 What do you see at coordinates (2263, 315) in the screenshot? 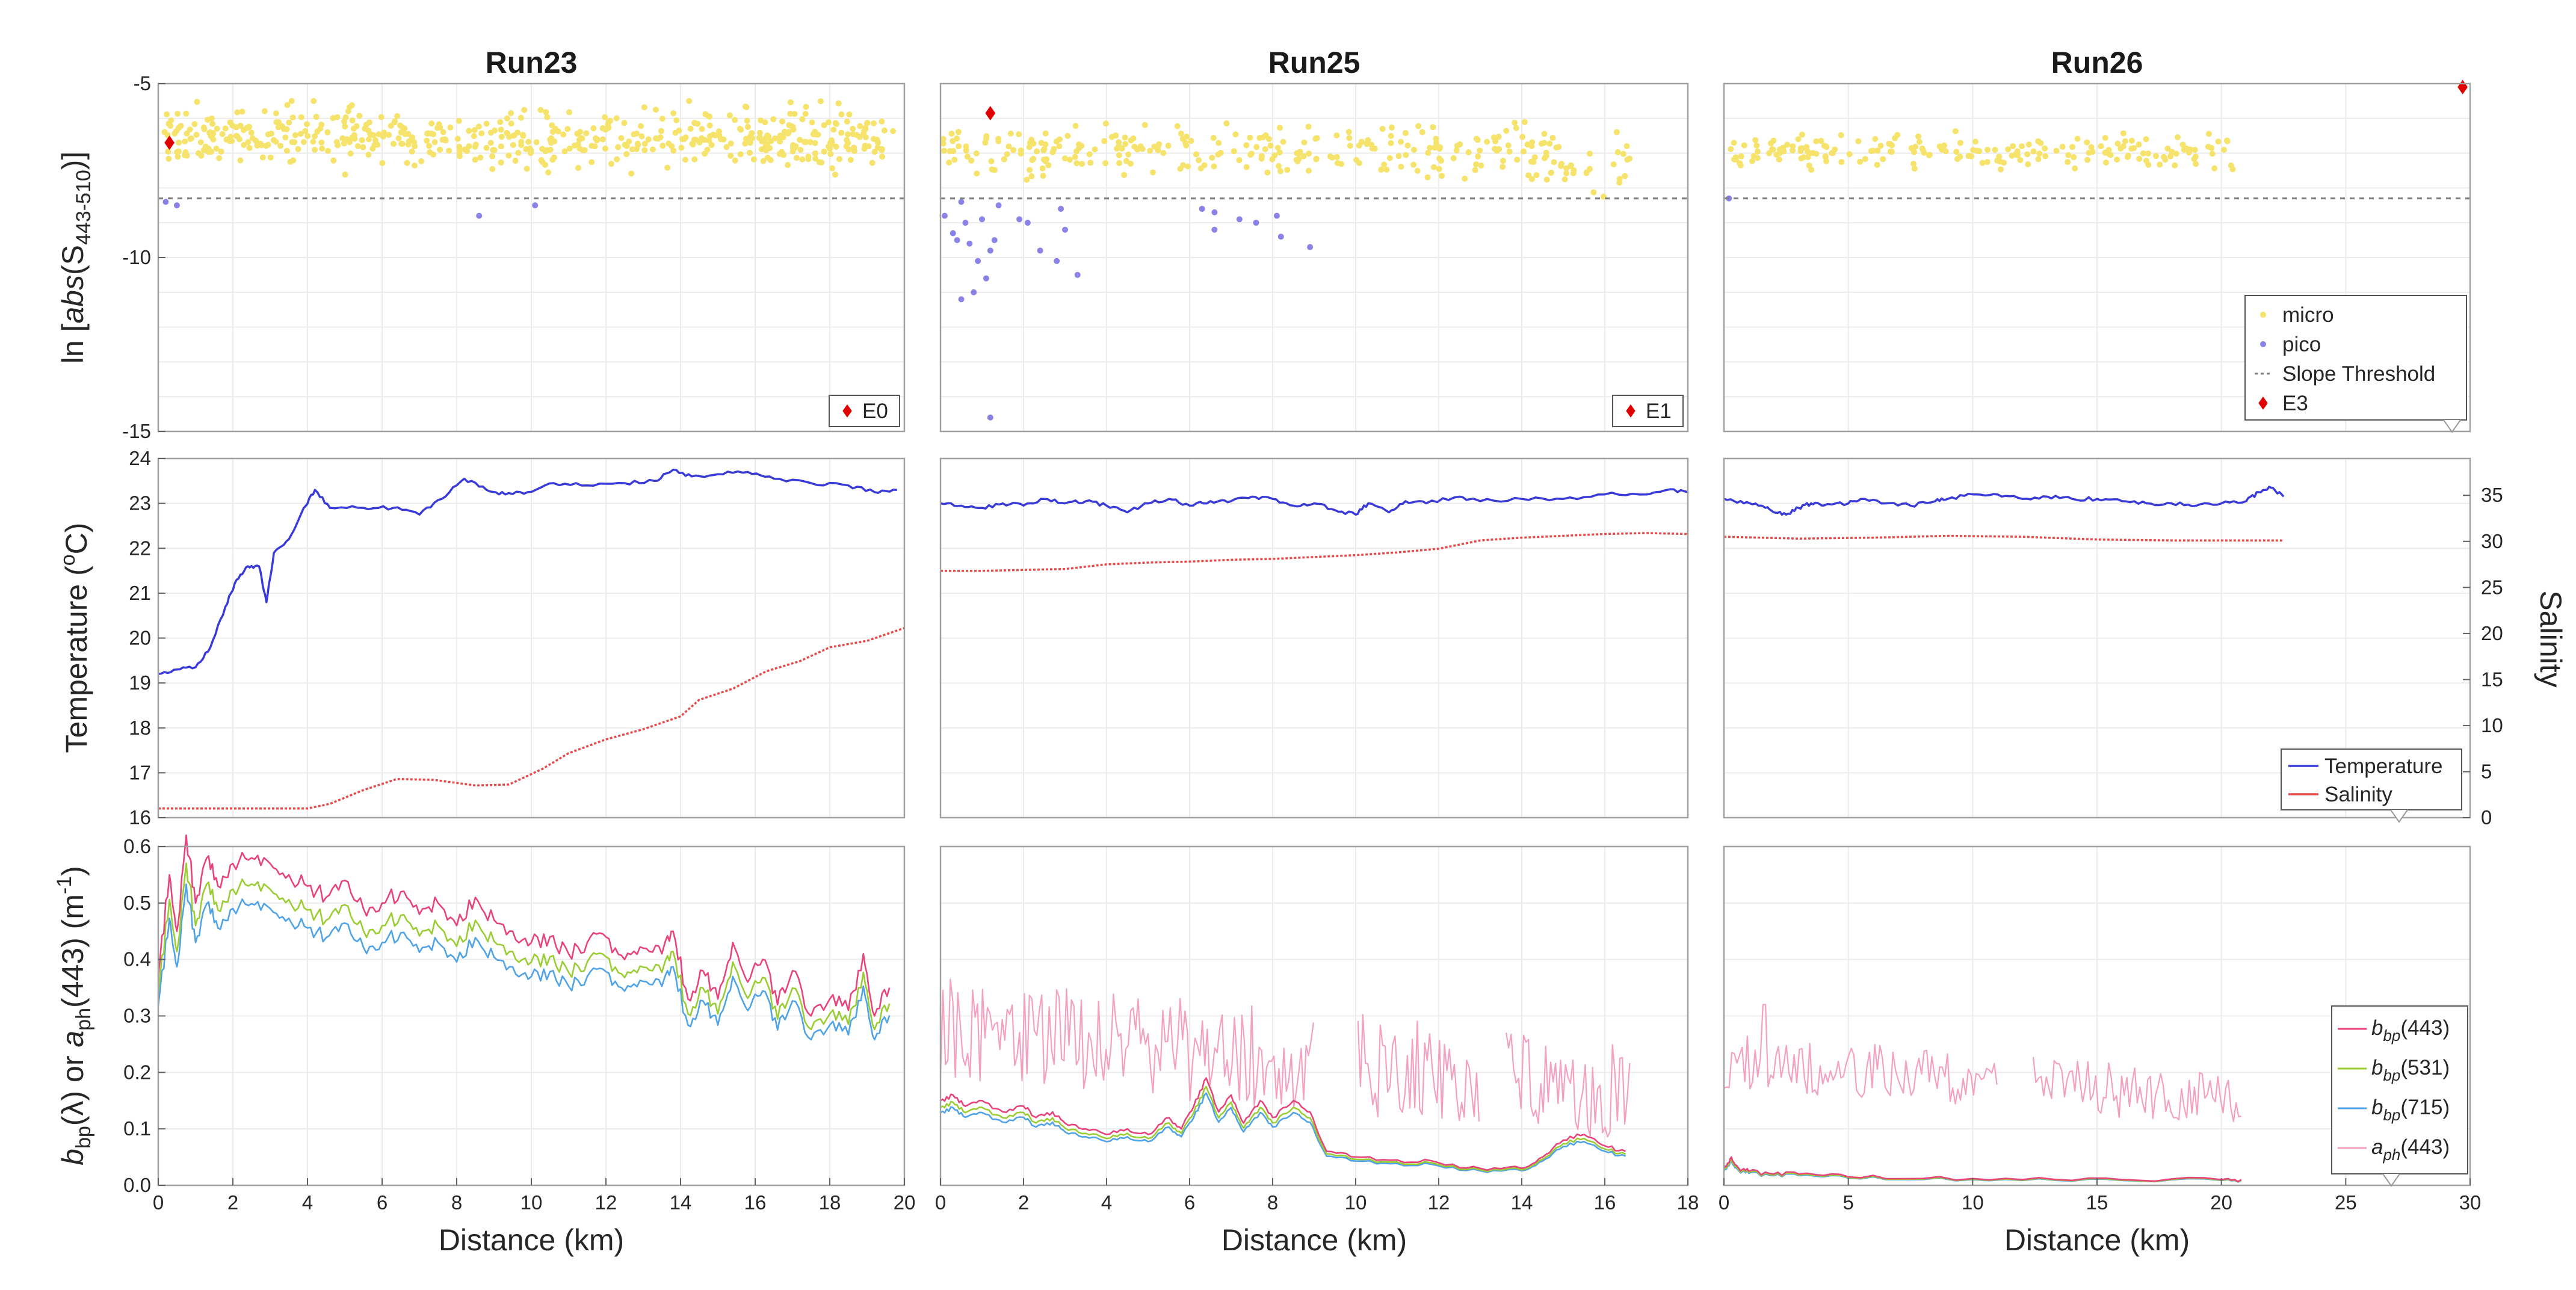
I see `slope-legend-marker` at bounding box center [2263, 315].